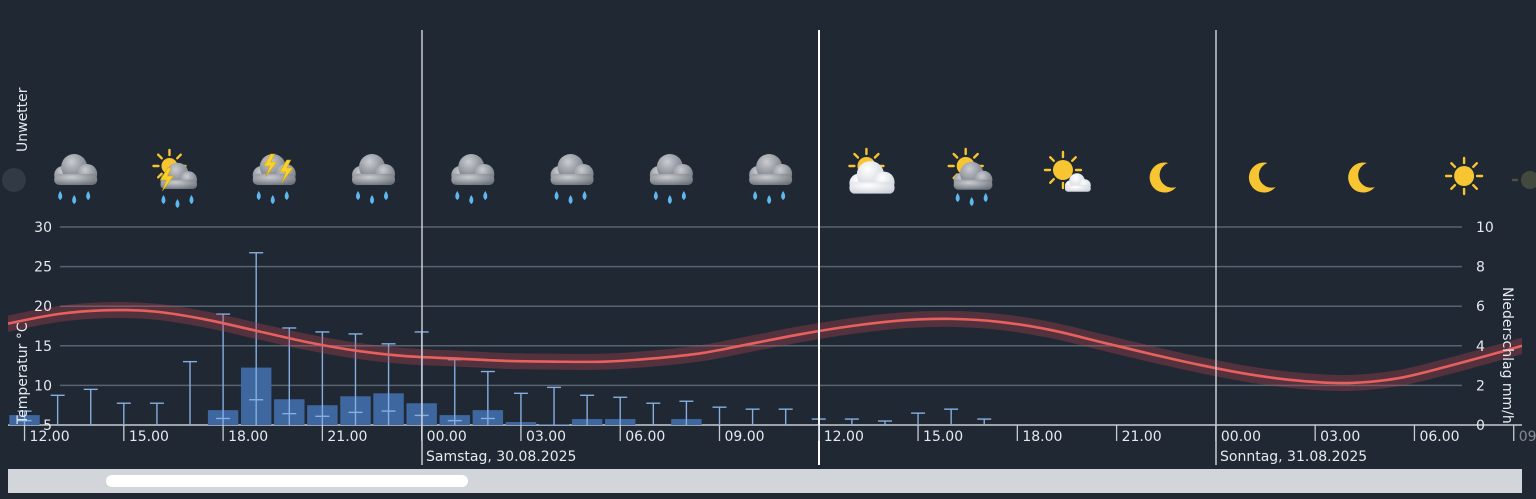 The image size is (1536, 499). I want to click on severe-weather-row-label: Unwetter, so click(23, 119).